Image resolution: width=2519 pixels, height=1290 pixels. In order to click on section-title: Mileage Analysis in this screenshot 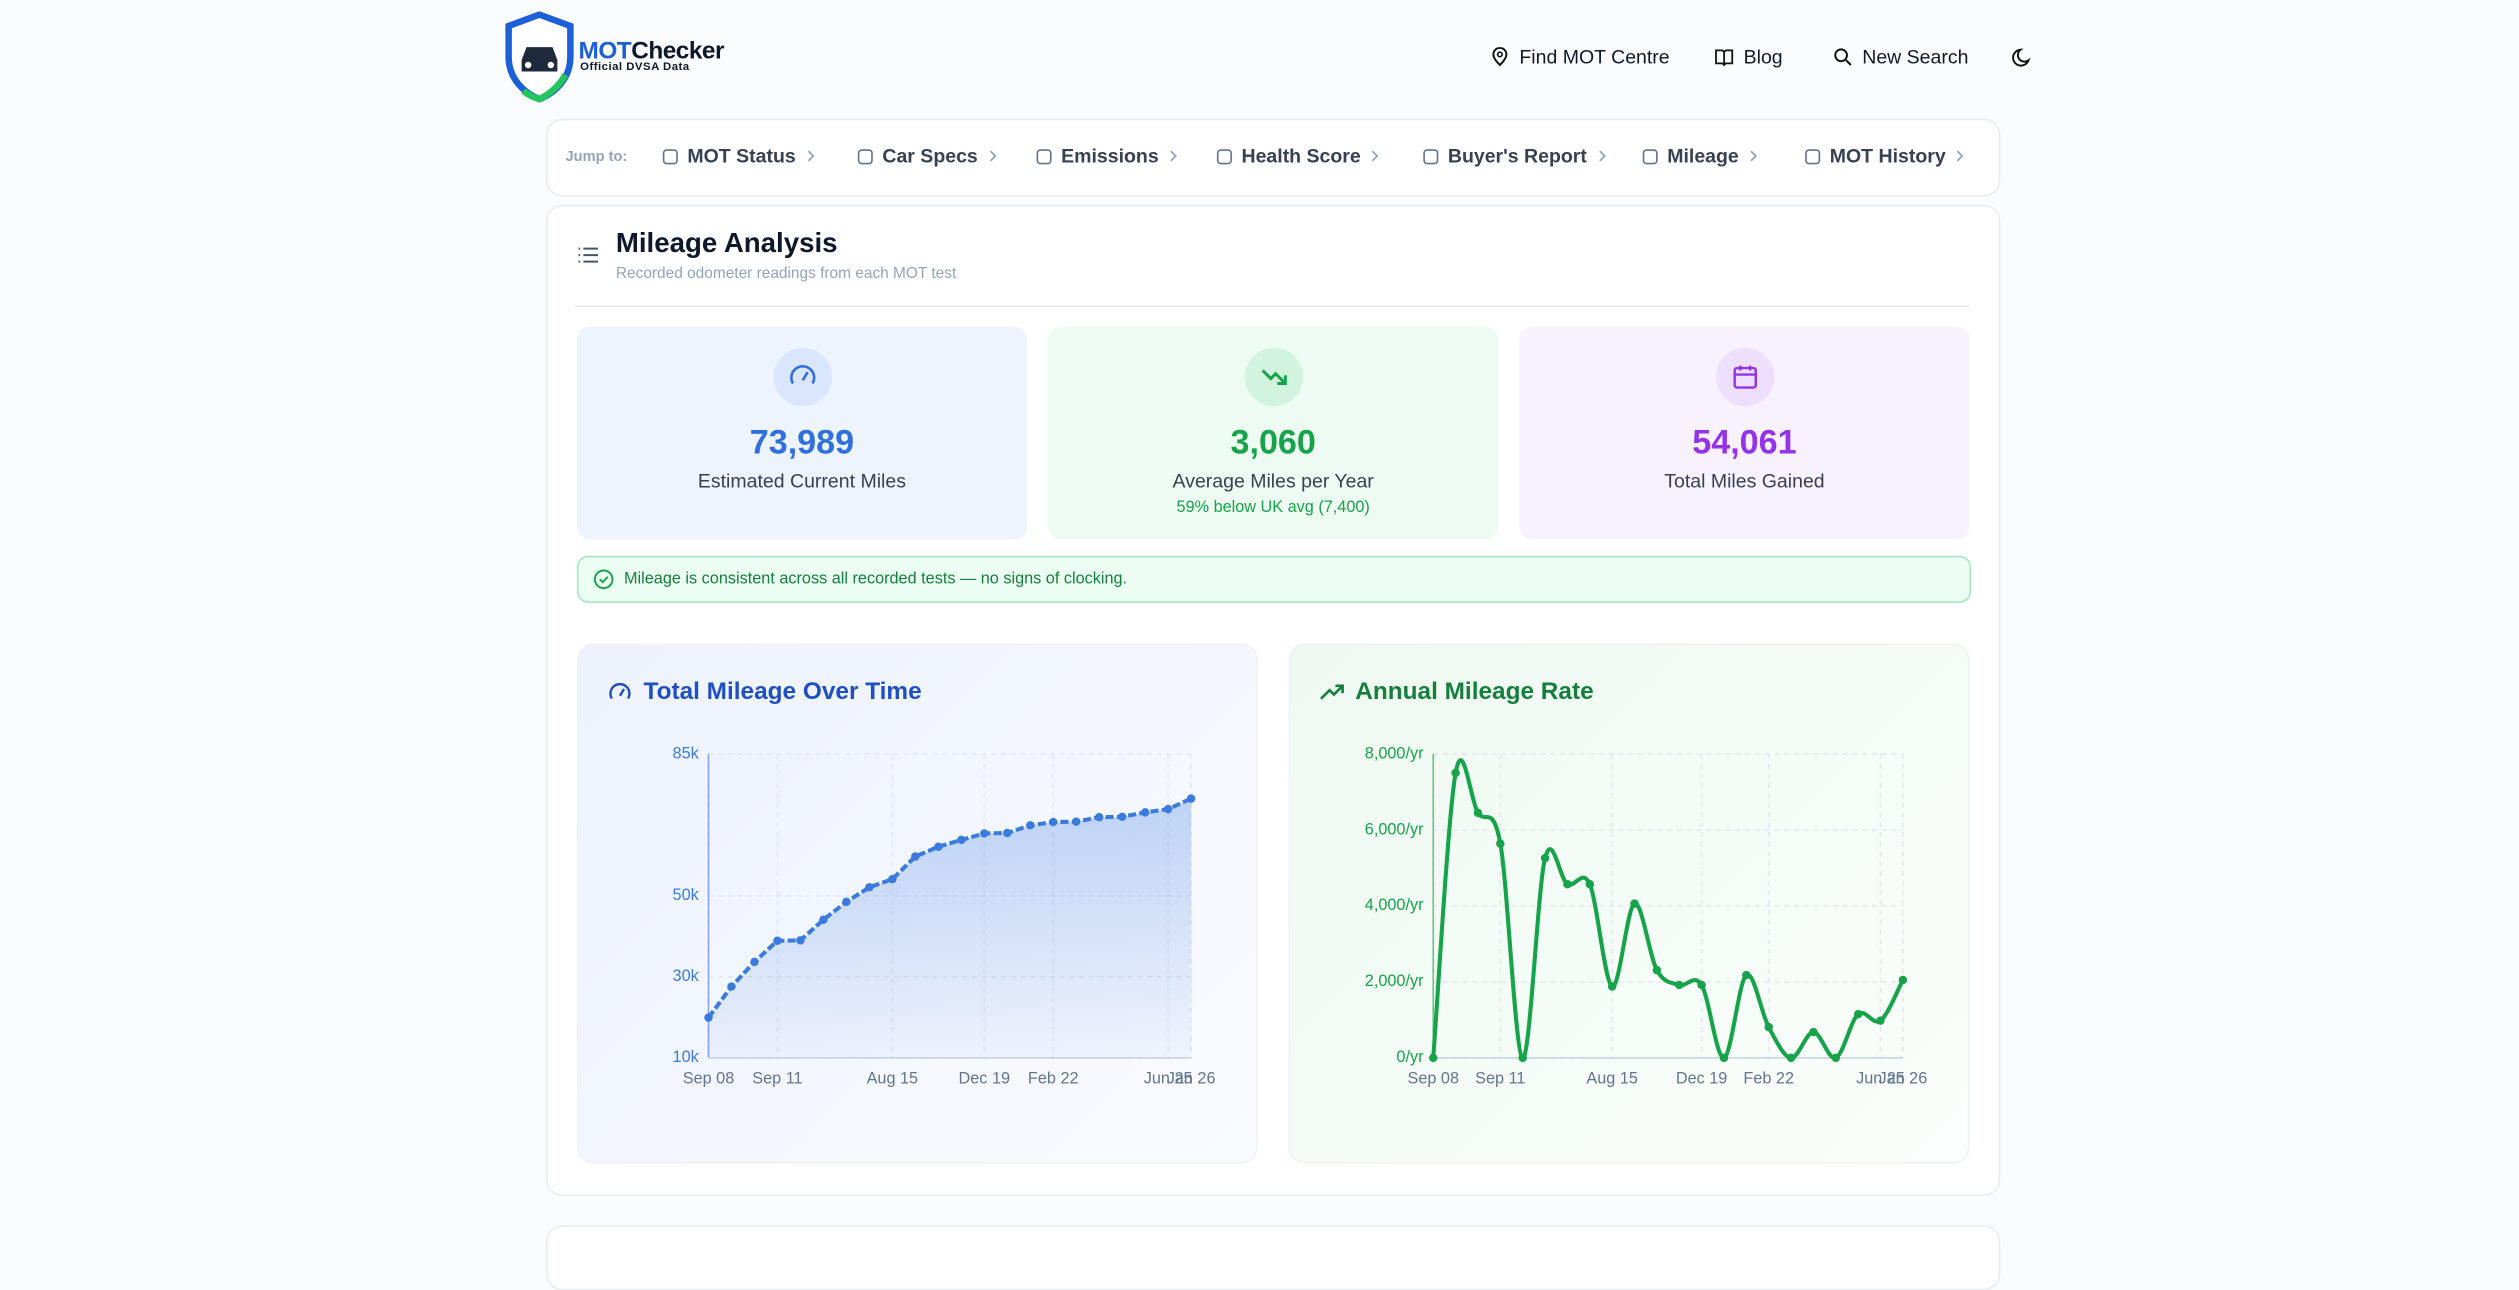, I will do `click(726, 243)`.